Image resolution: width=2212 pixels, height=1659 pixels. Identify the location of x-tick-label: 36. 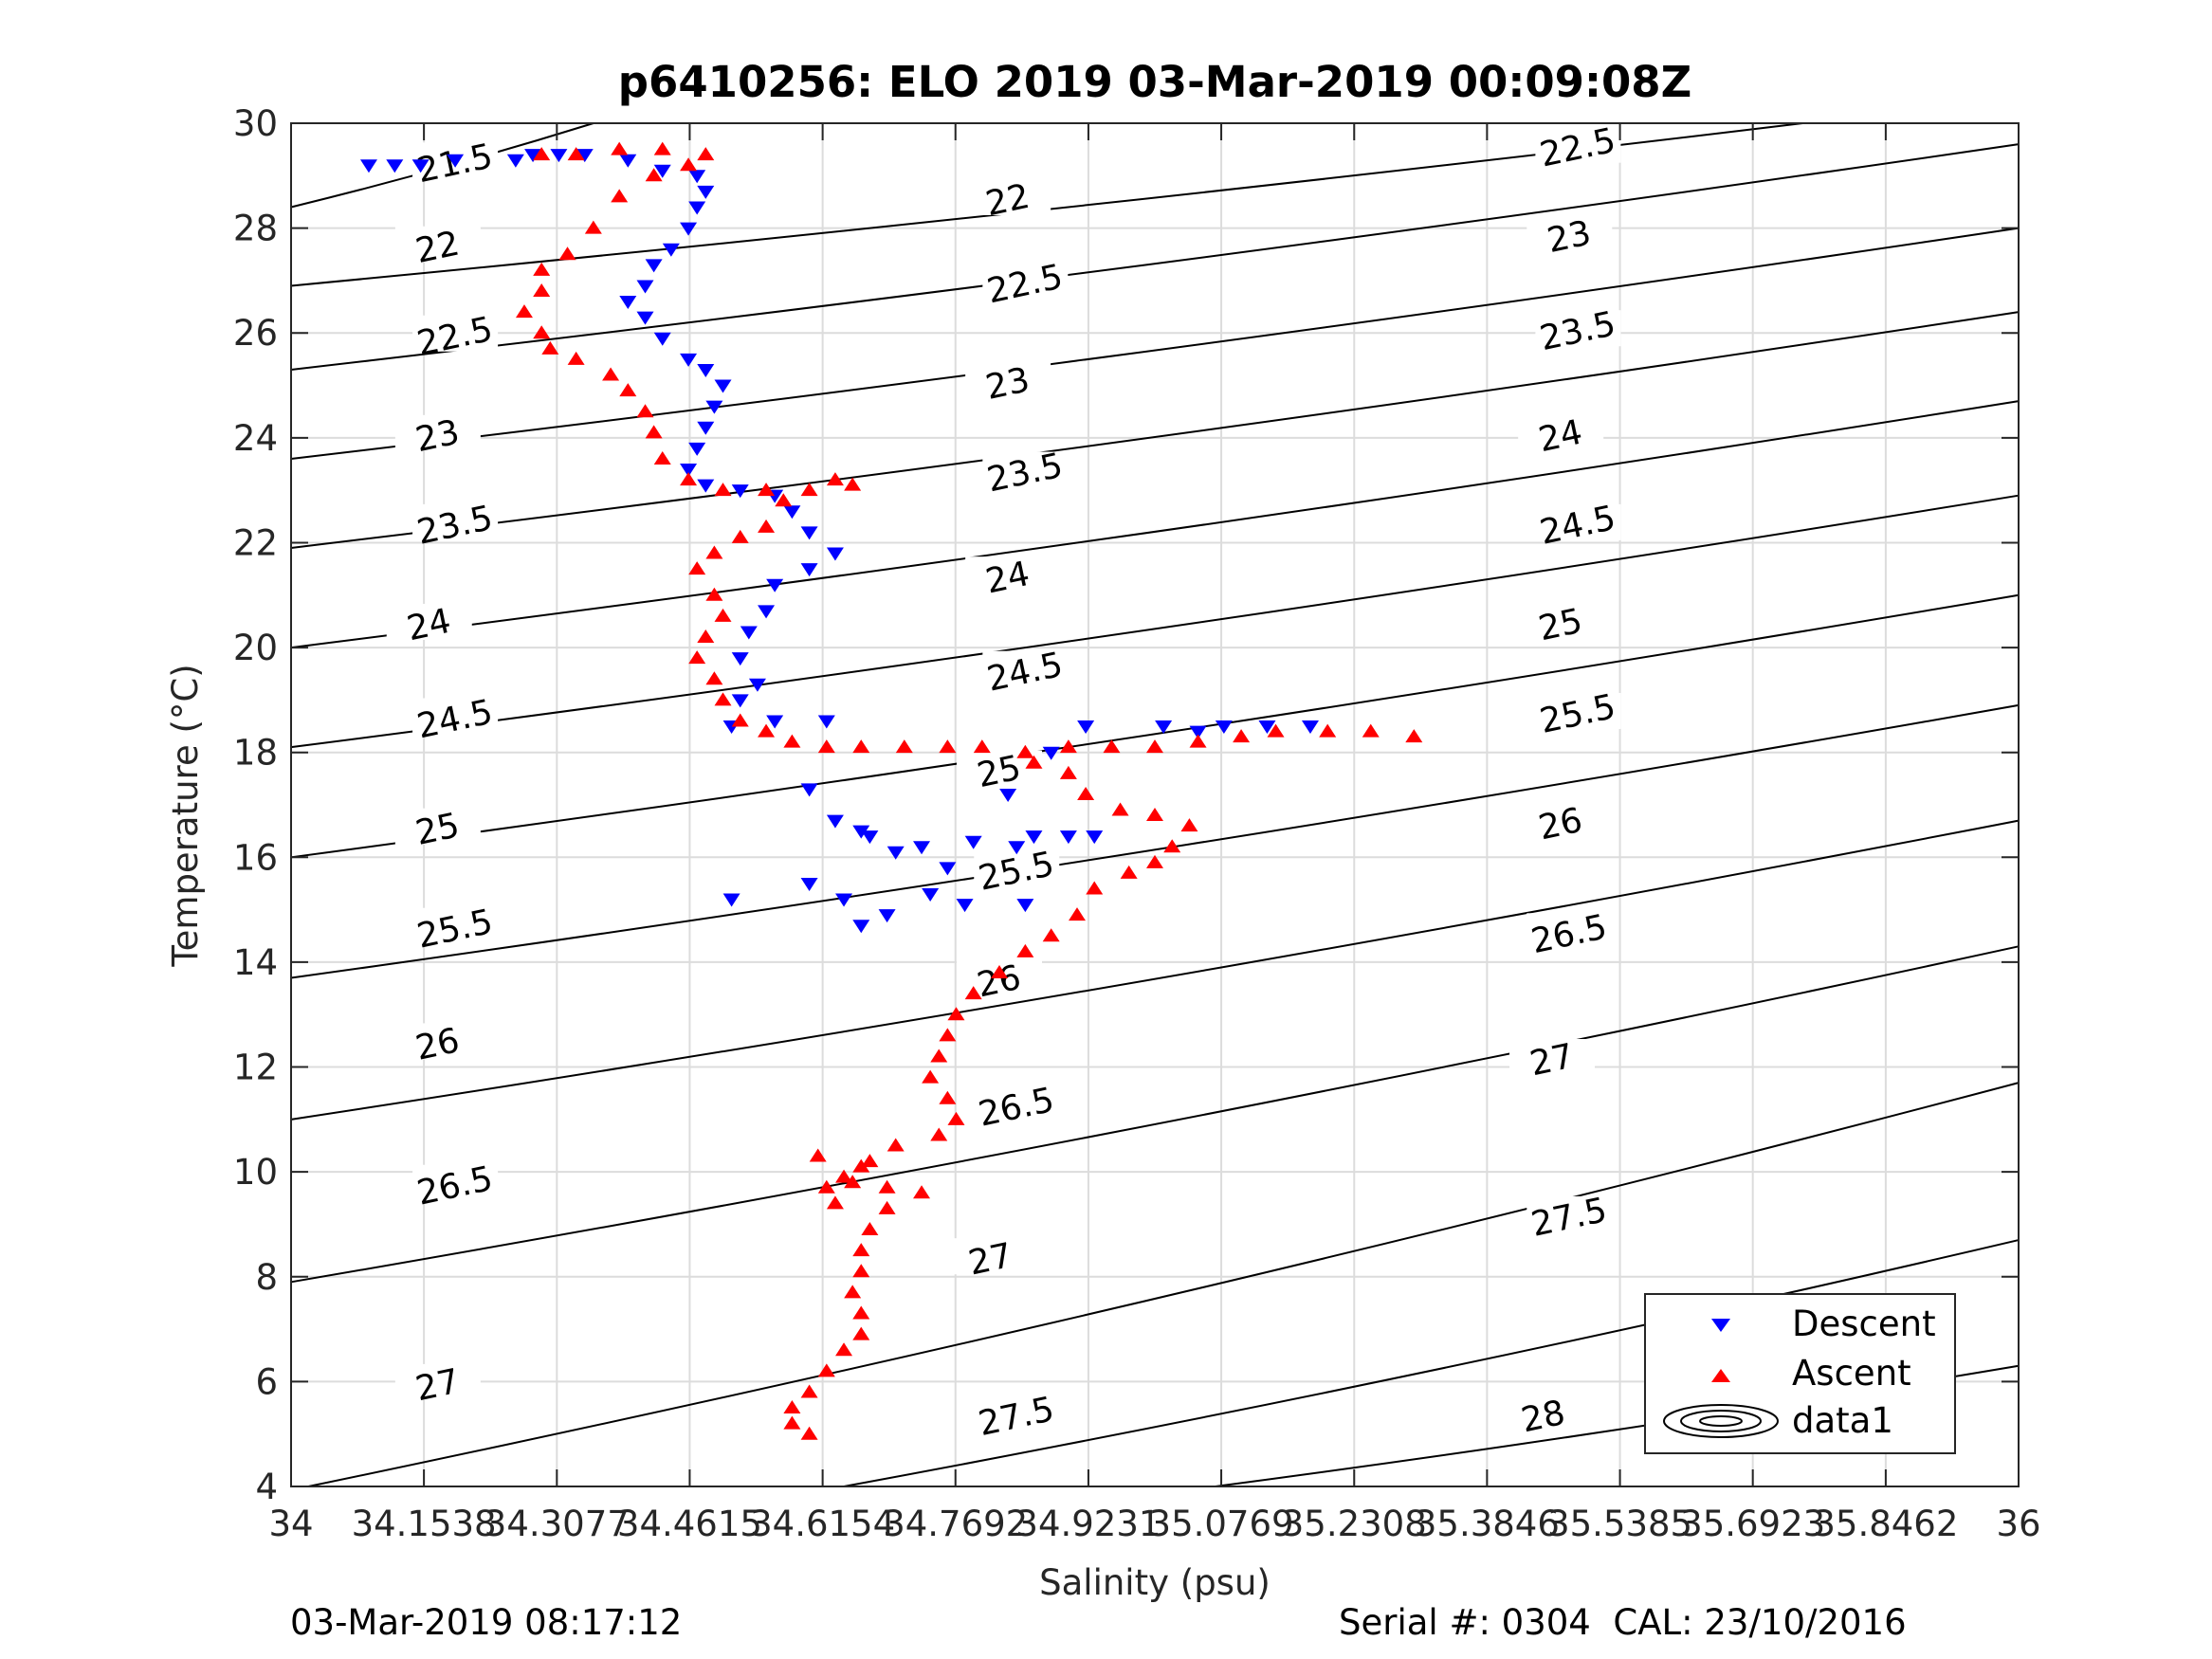
(2018, 1524).